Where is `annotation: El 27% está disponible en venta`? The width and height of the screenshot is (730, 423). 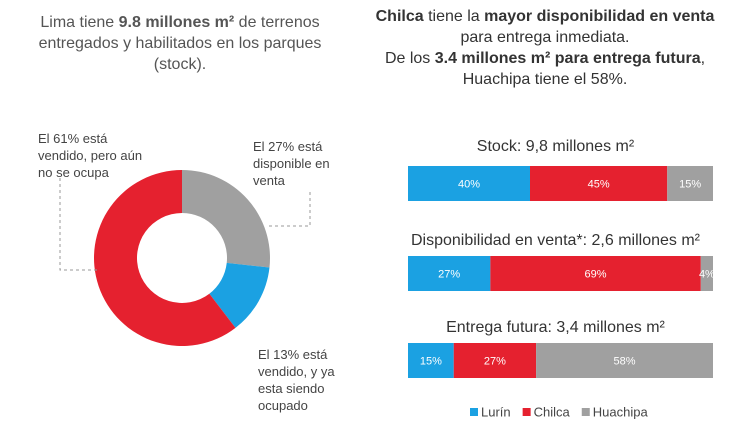 annotation: El 27% está disponible en venta is located at coordinates (291, 163).